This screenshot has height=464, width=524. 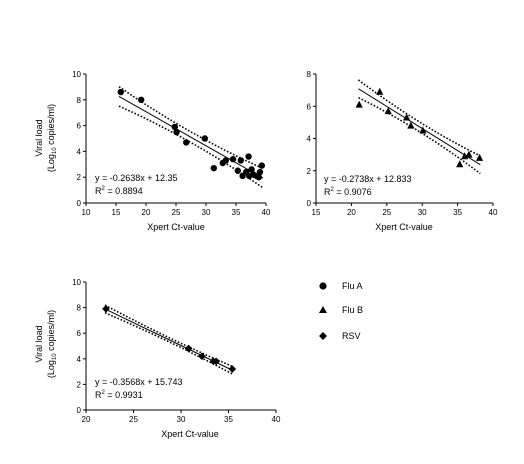 I want to click on y-axis-subtitle-a: (Log10 copies/ml), so click(x=52, y=138).